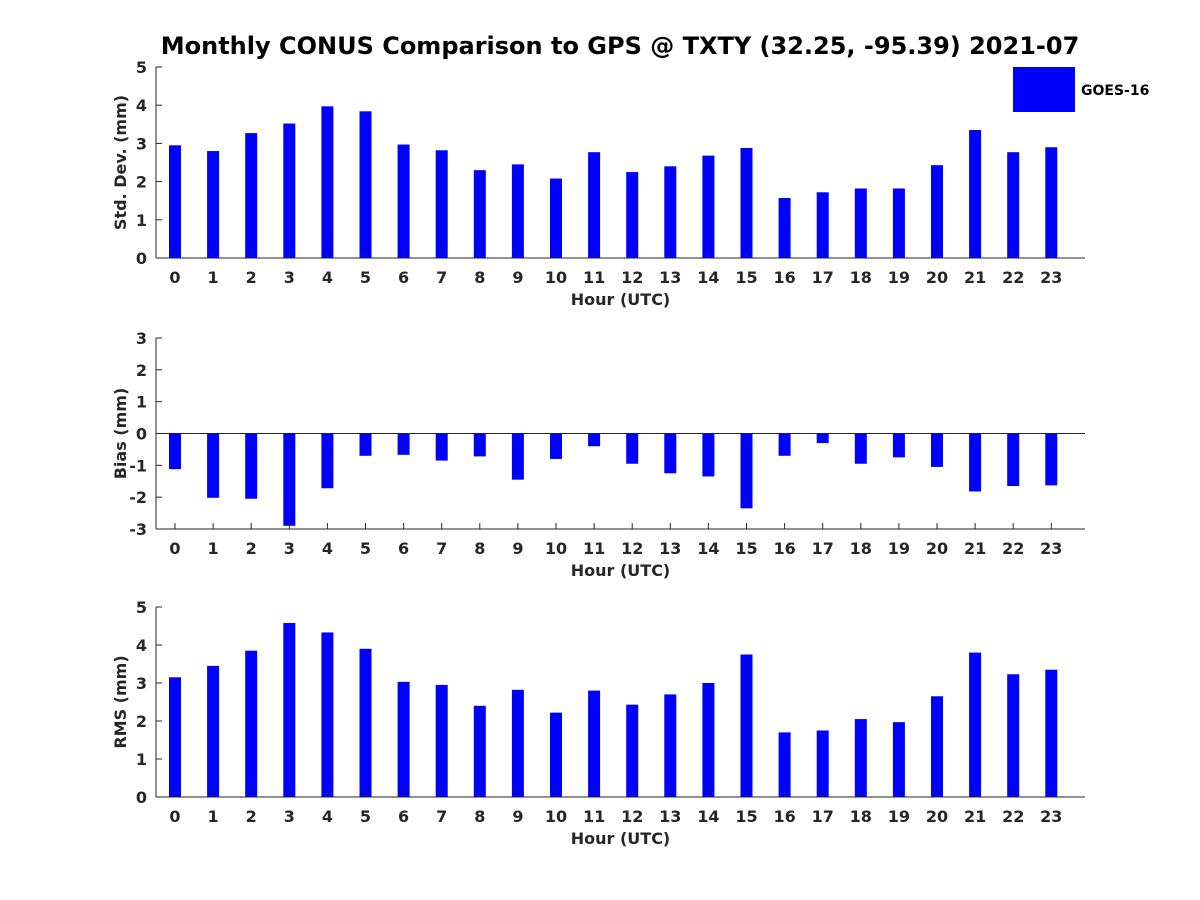 Image resolution: width=1200 pixels, height=900 pixels. Describe the element at coordinates (1115, 91) in the screenshot. I see `legend-label: GOES-16` at that location.